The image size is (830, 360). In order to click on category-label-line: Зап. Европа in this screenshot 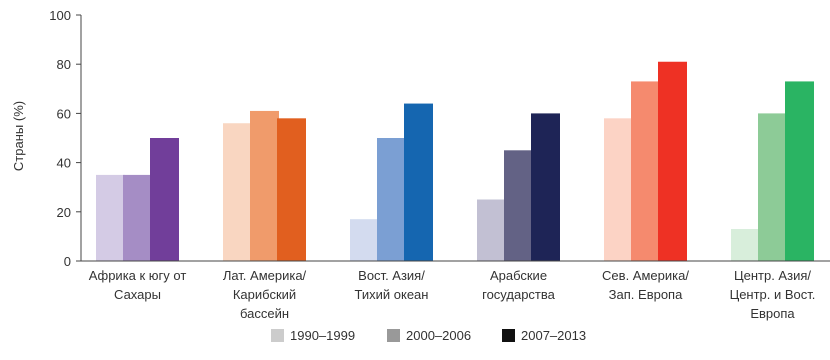, I will do `click(646, 294)`.